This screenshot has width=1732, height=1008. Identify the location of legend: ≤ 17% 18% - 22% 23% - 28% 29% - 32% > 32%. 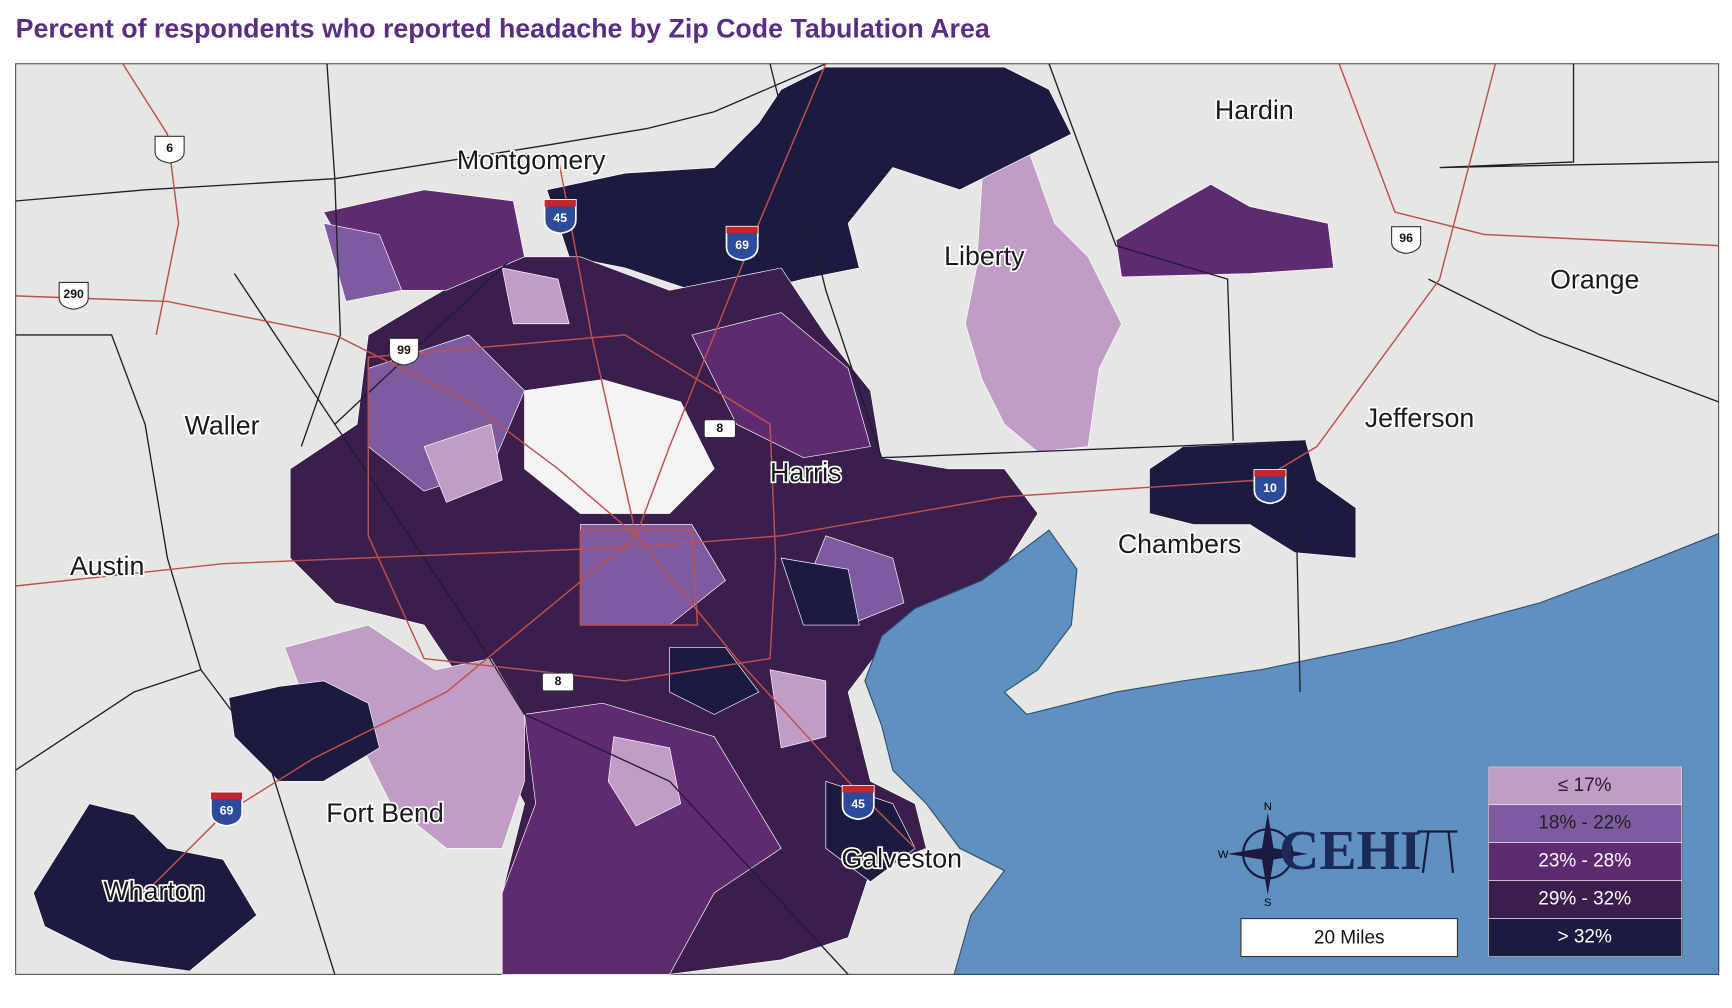
(1585, 862).